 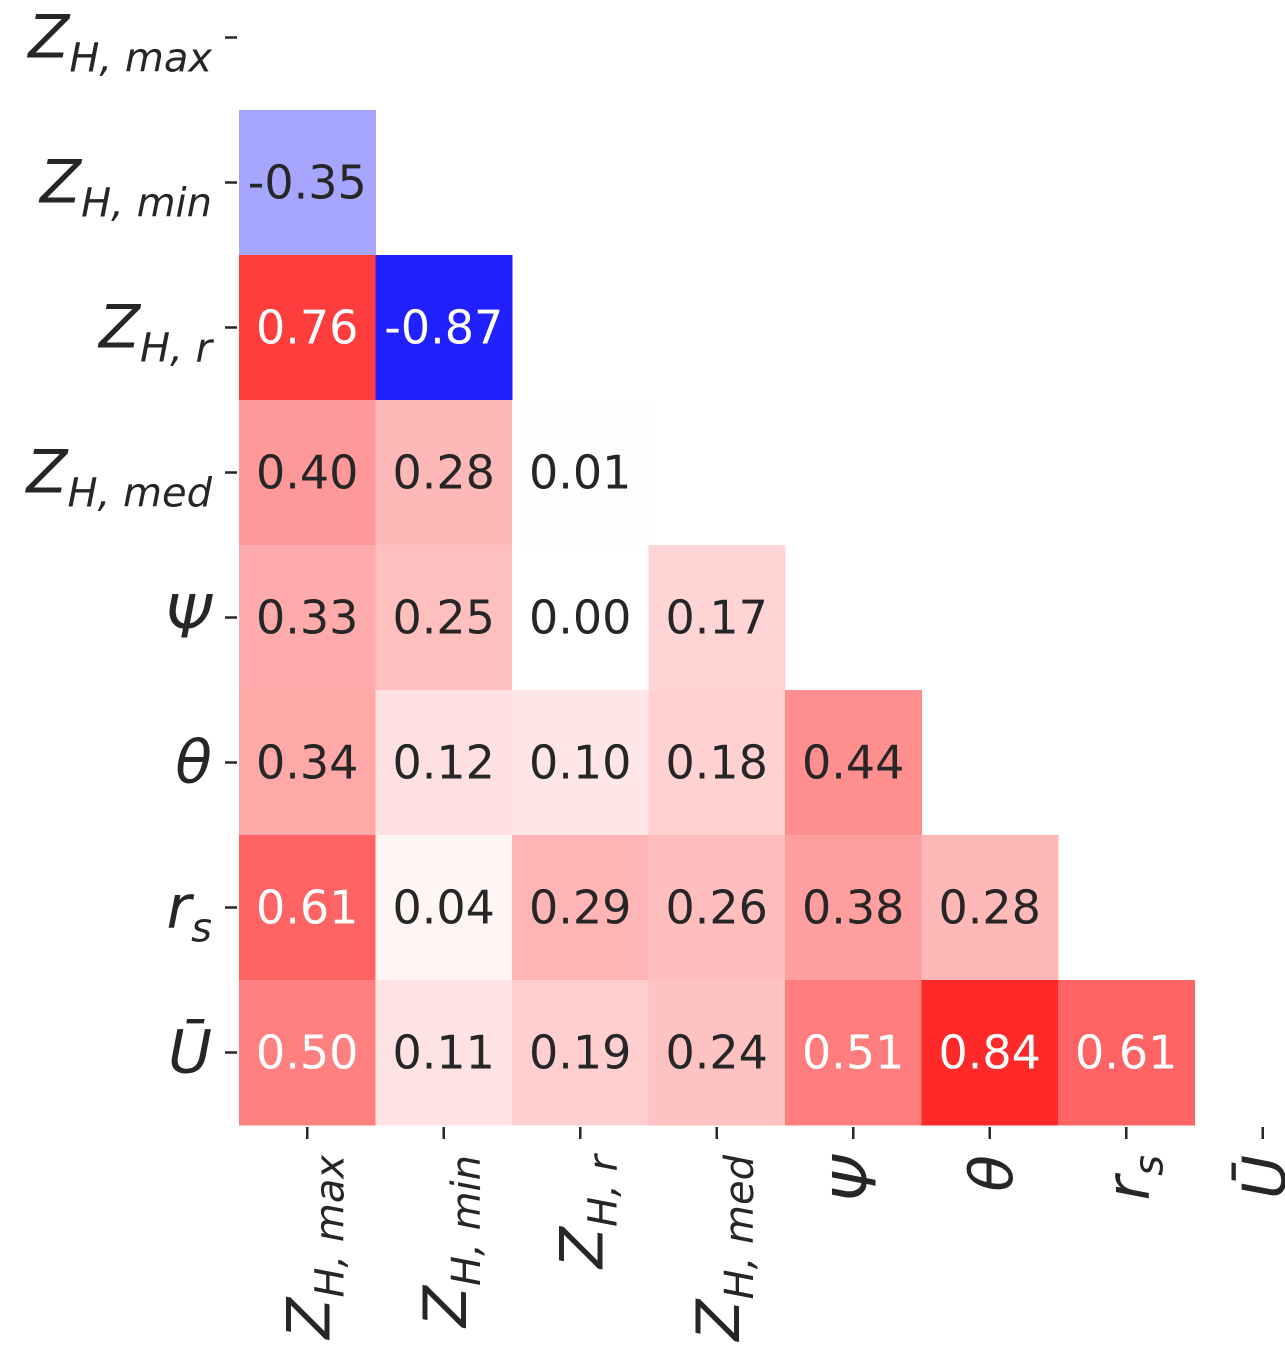 I want to click on x-tick-label: rs, so click(x=1132, y=1178).